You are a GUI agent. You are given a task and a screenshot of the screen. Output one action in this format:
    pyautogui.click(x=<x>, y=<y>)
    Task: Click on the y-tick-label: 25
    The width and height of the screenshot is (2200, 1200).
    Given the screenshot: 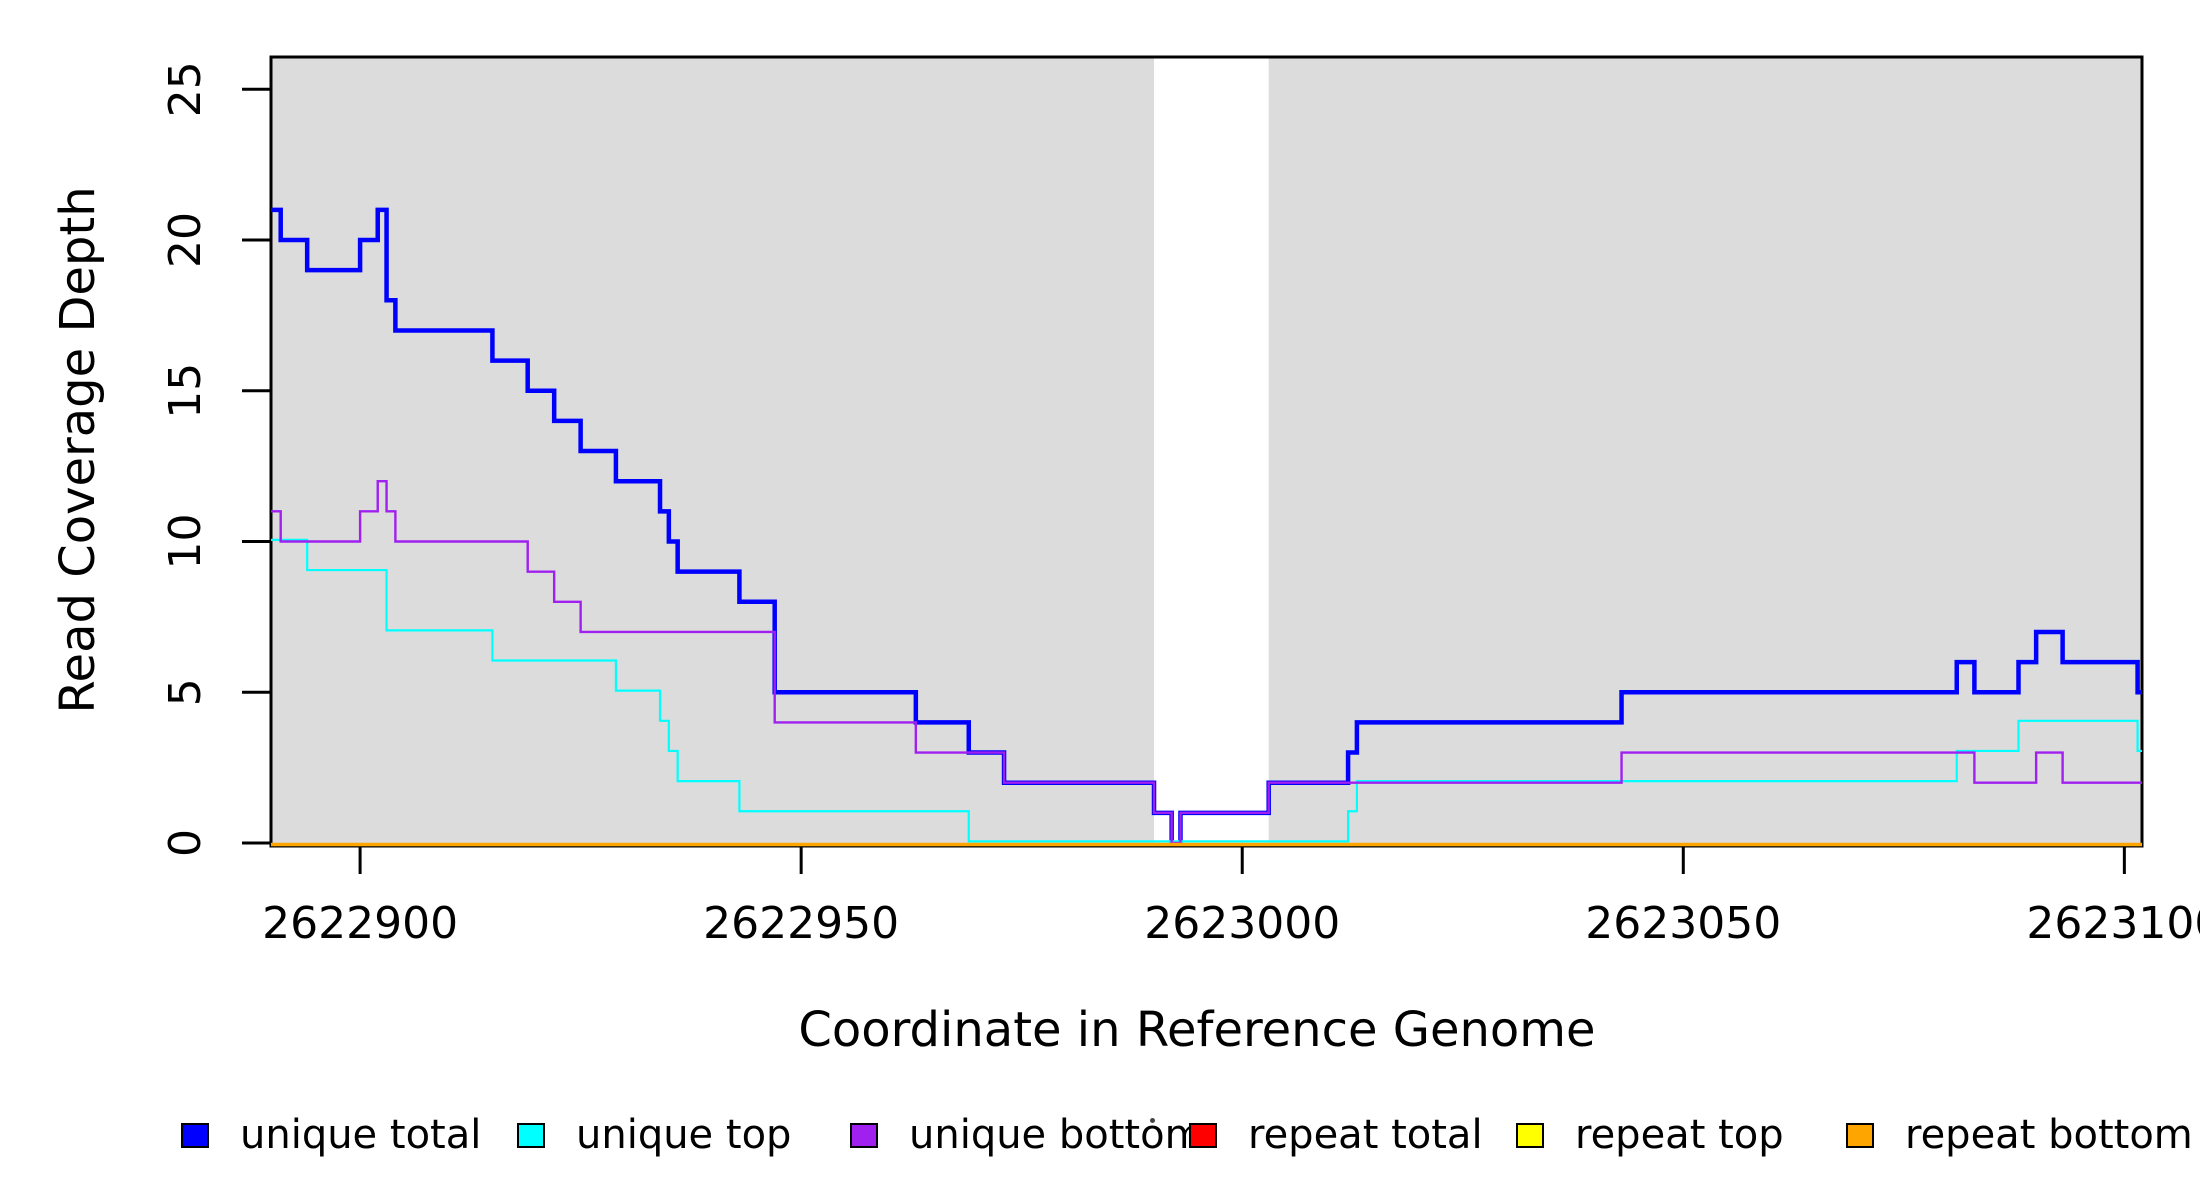 What is the action you would take?
    pyautogui.click(x=185, y=89)
    